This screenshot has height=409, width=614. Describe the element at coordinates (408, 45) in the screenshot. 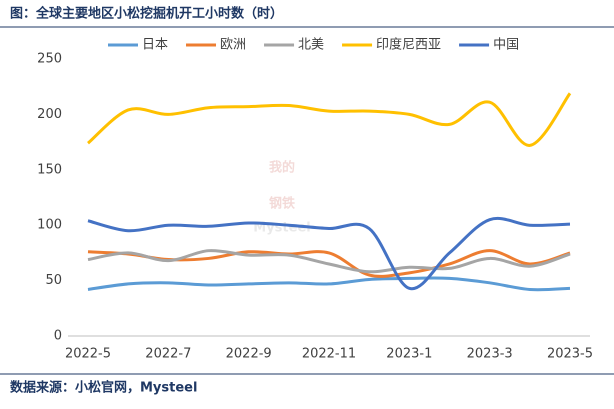

I see `legend-label: 印度尼西亚` at that location.